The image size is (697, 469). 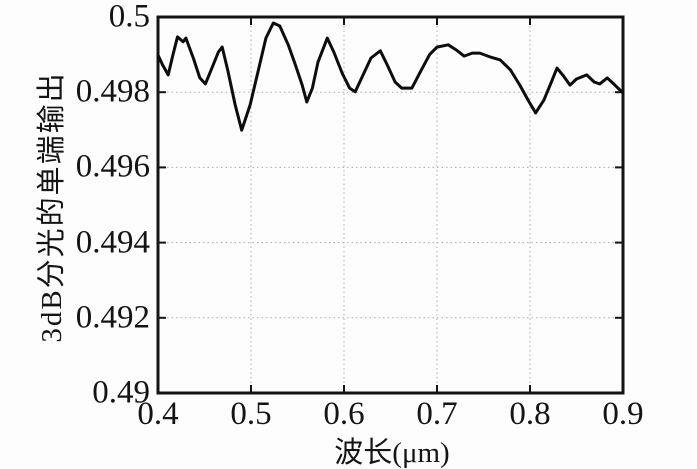 I want to click on x-axis-label: 波长(μm), so click(x=392, y=453).